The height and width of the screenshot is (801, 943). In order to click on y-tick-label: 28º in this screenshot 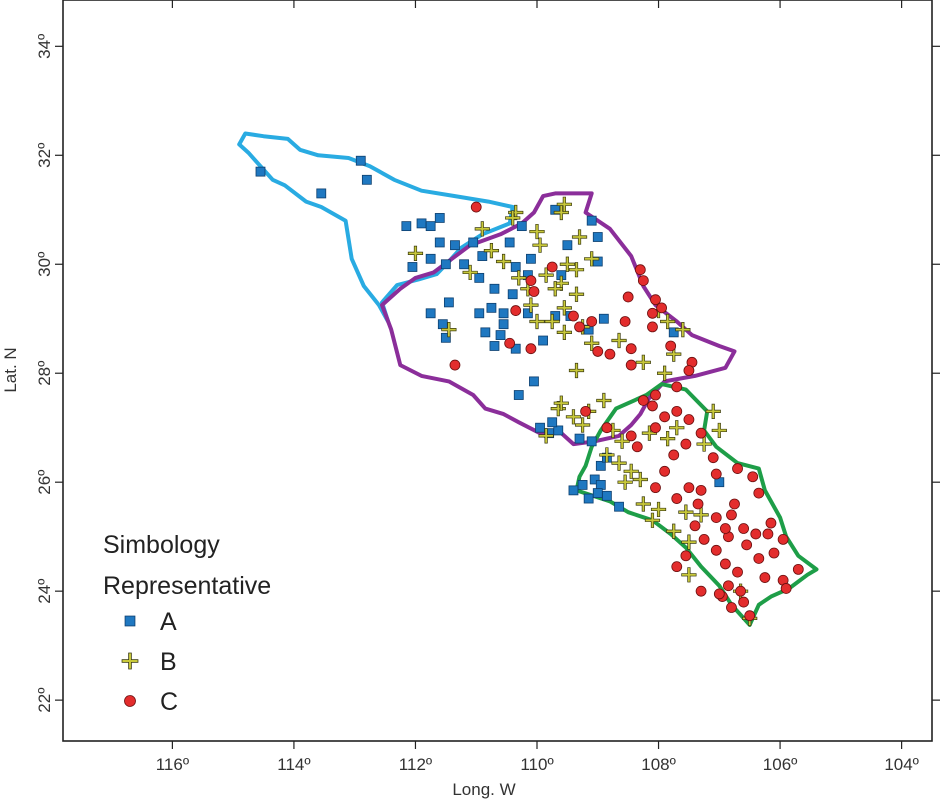, I will do `click(44, 373)`.